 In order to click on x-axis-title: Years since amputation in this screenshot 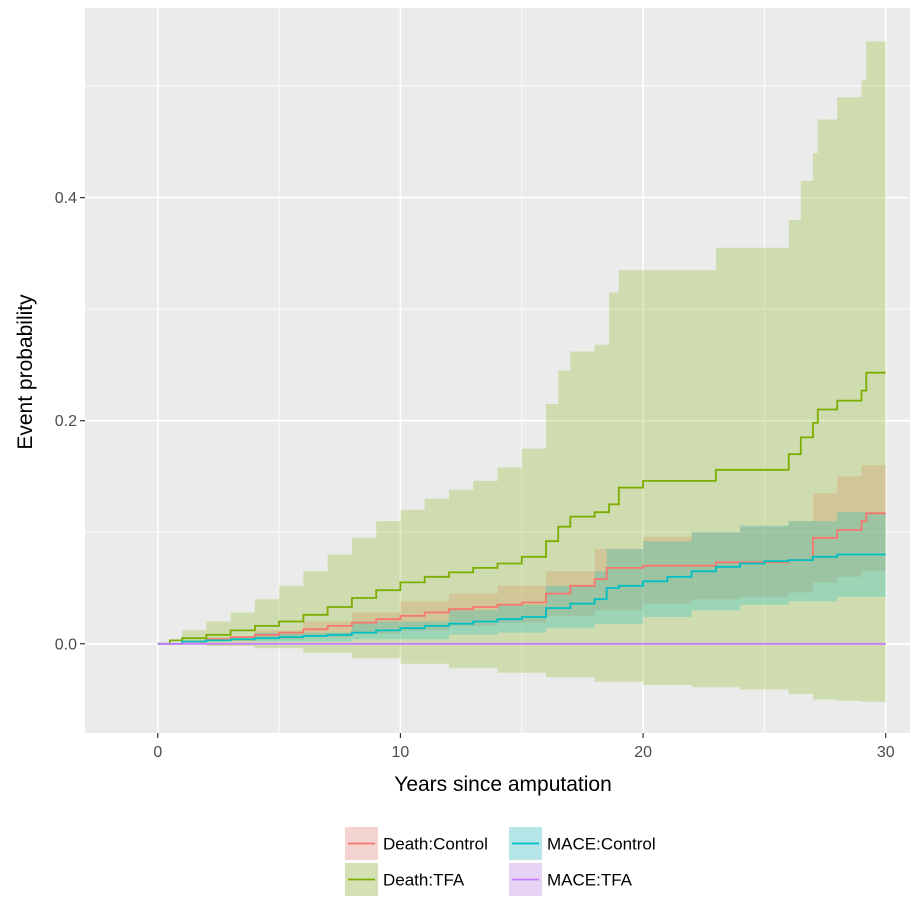, I will do `click(503, 784)`.